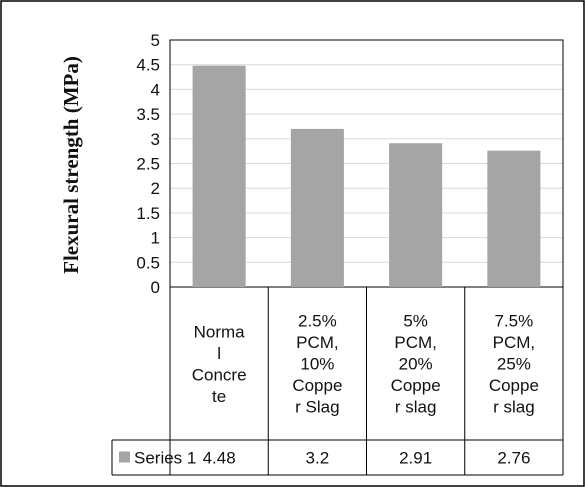 The height and width of the screenshot is (487, 585). Describe the element at coordinates (148, 262) in the screenshot. I see `y-tick-label: 0.5` at that location.